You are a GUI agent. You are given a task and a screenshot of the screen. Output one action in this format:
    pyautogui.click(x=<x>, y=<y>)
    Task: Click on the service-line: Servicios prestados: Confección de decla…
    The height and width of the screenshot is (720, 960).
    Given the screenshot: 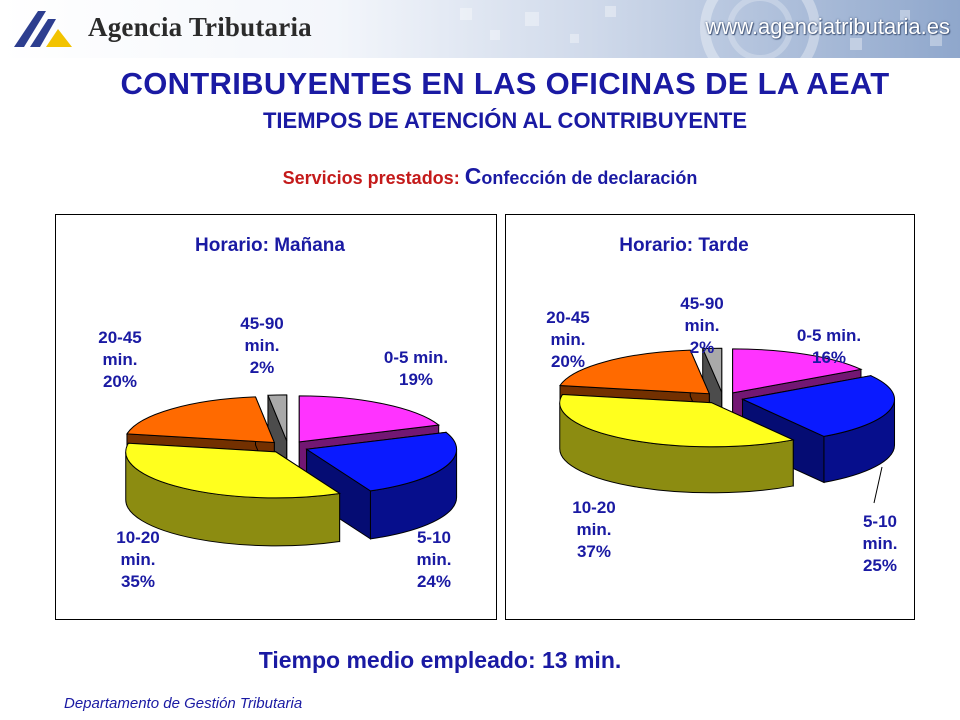 What is the action you would take?
    pyautogui.click(x=480, y=176)
    